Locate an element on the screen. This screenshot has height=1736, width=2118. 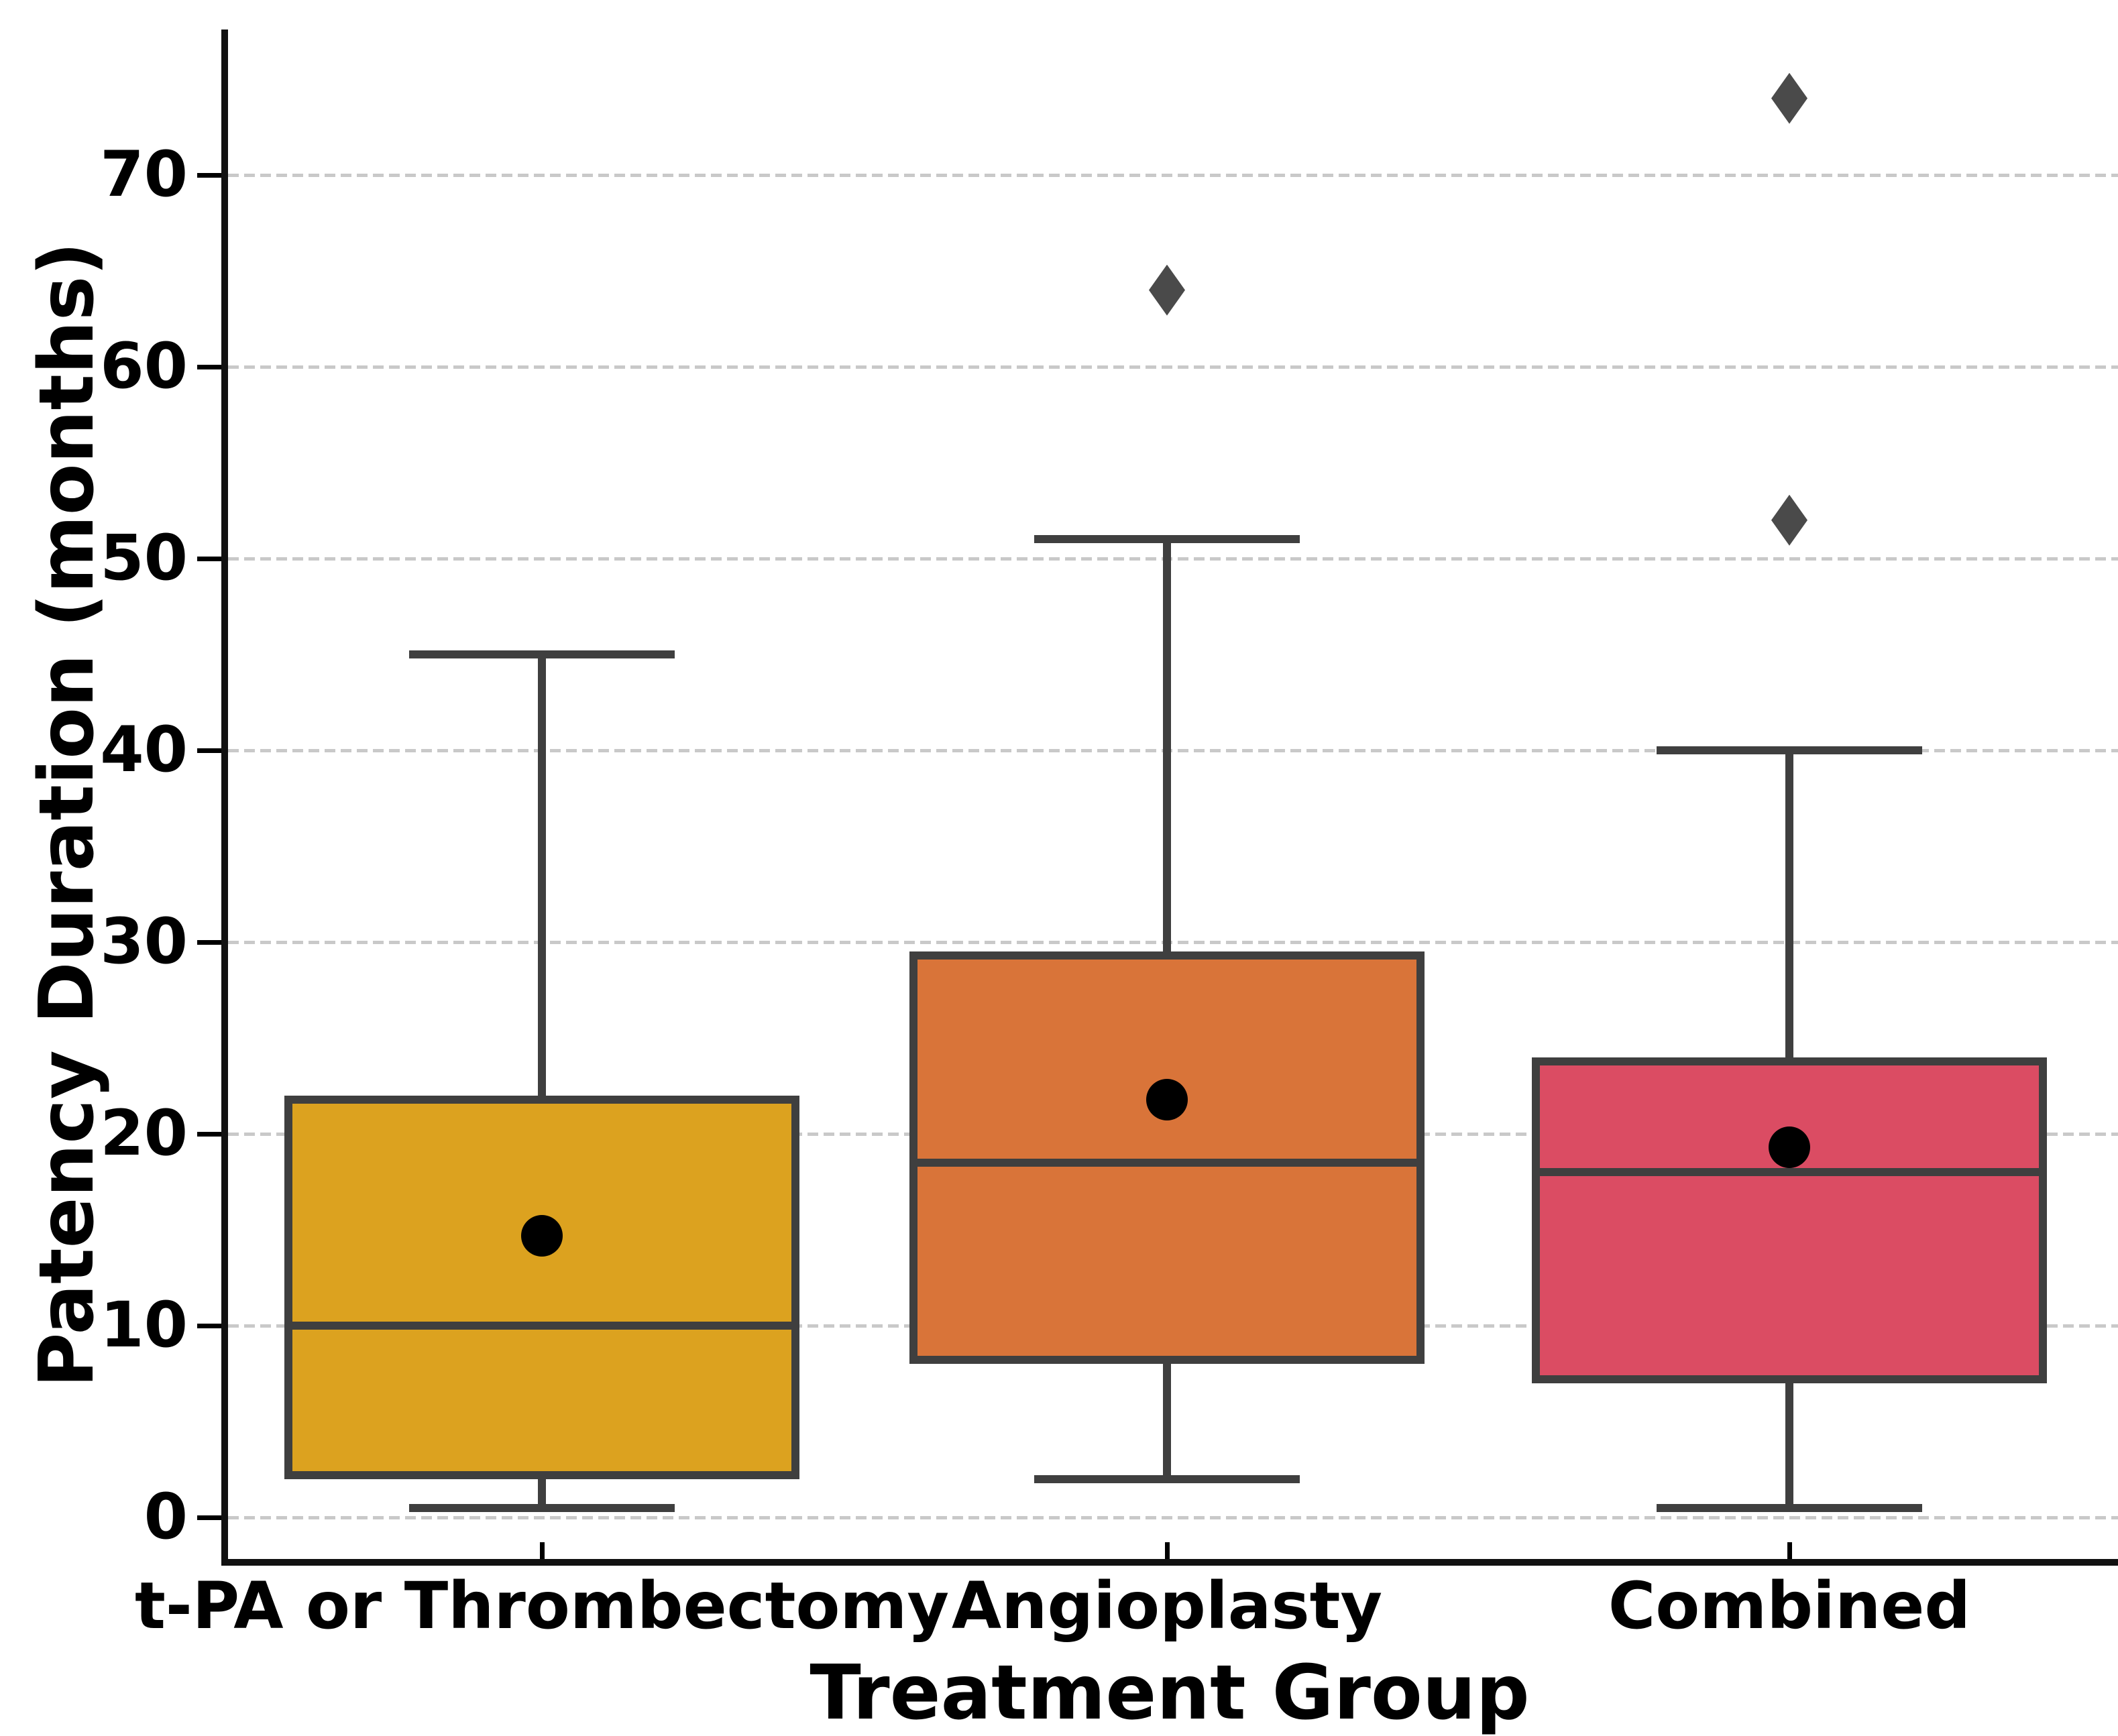
y-tick-label: 10 is located at coordinates (144, 1325).